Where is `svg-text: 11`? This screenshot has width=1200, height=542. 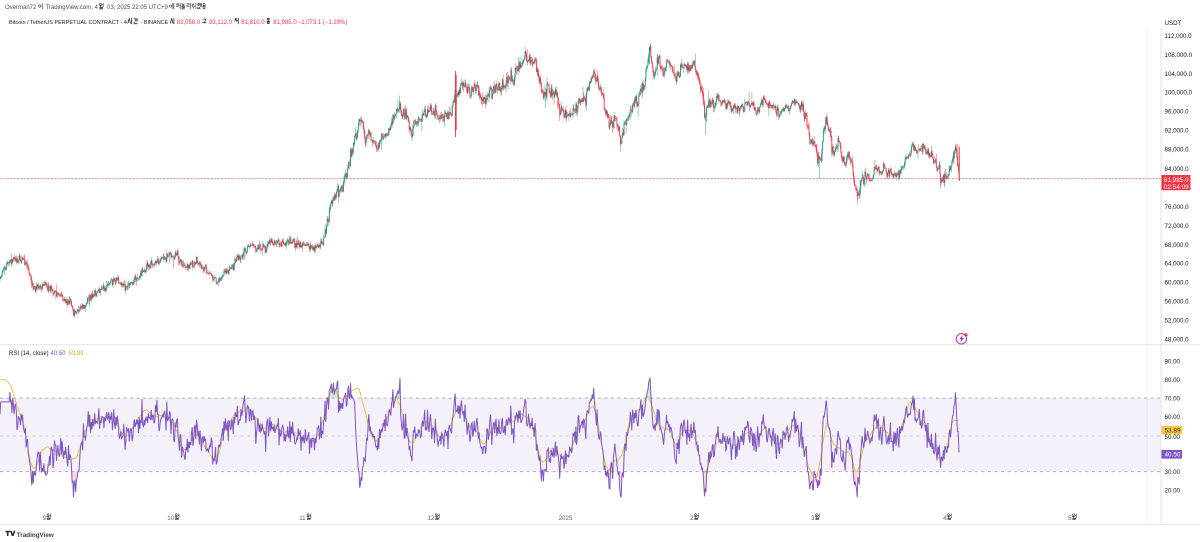
svg-text: 11 is located at coordinates (302, 518).